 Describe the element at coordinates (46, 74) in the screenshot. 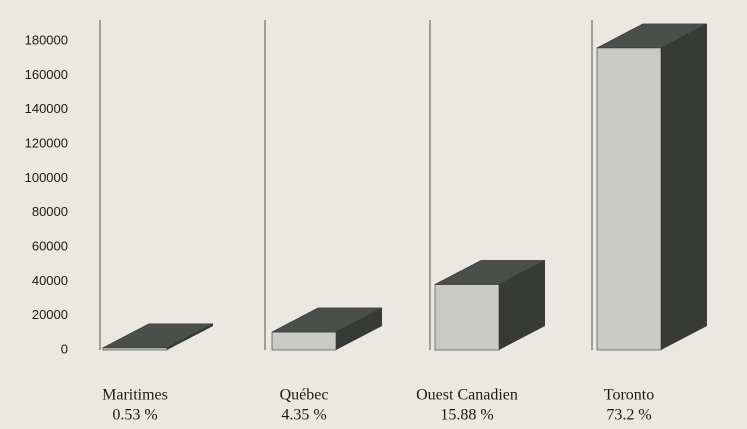

I see `y-tick-label: 160000` at that location.